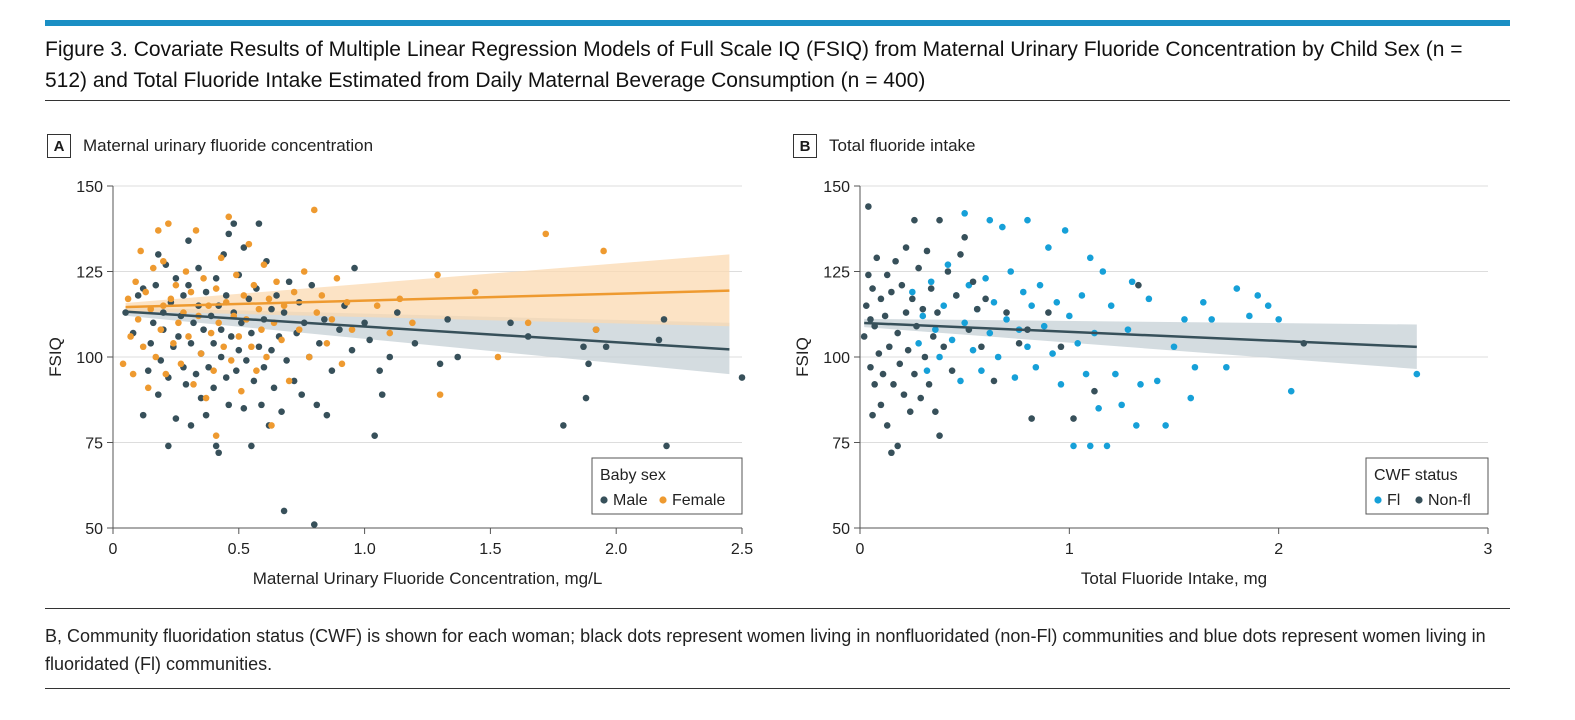 The image size is (1575, 720). Describe the element at coordinates (113, 549) in the screenshot. I see `panel-a-xtick-label: 0` at that location.